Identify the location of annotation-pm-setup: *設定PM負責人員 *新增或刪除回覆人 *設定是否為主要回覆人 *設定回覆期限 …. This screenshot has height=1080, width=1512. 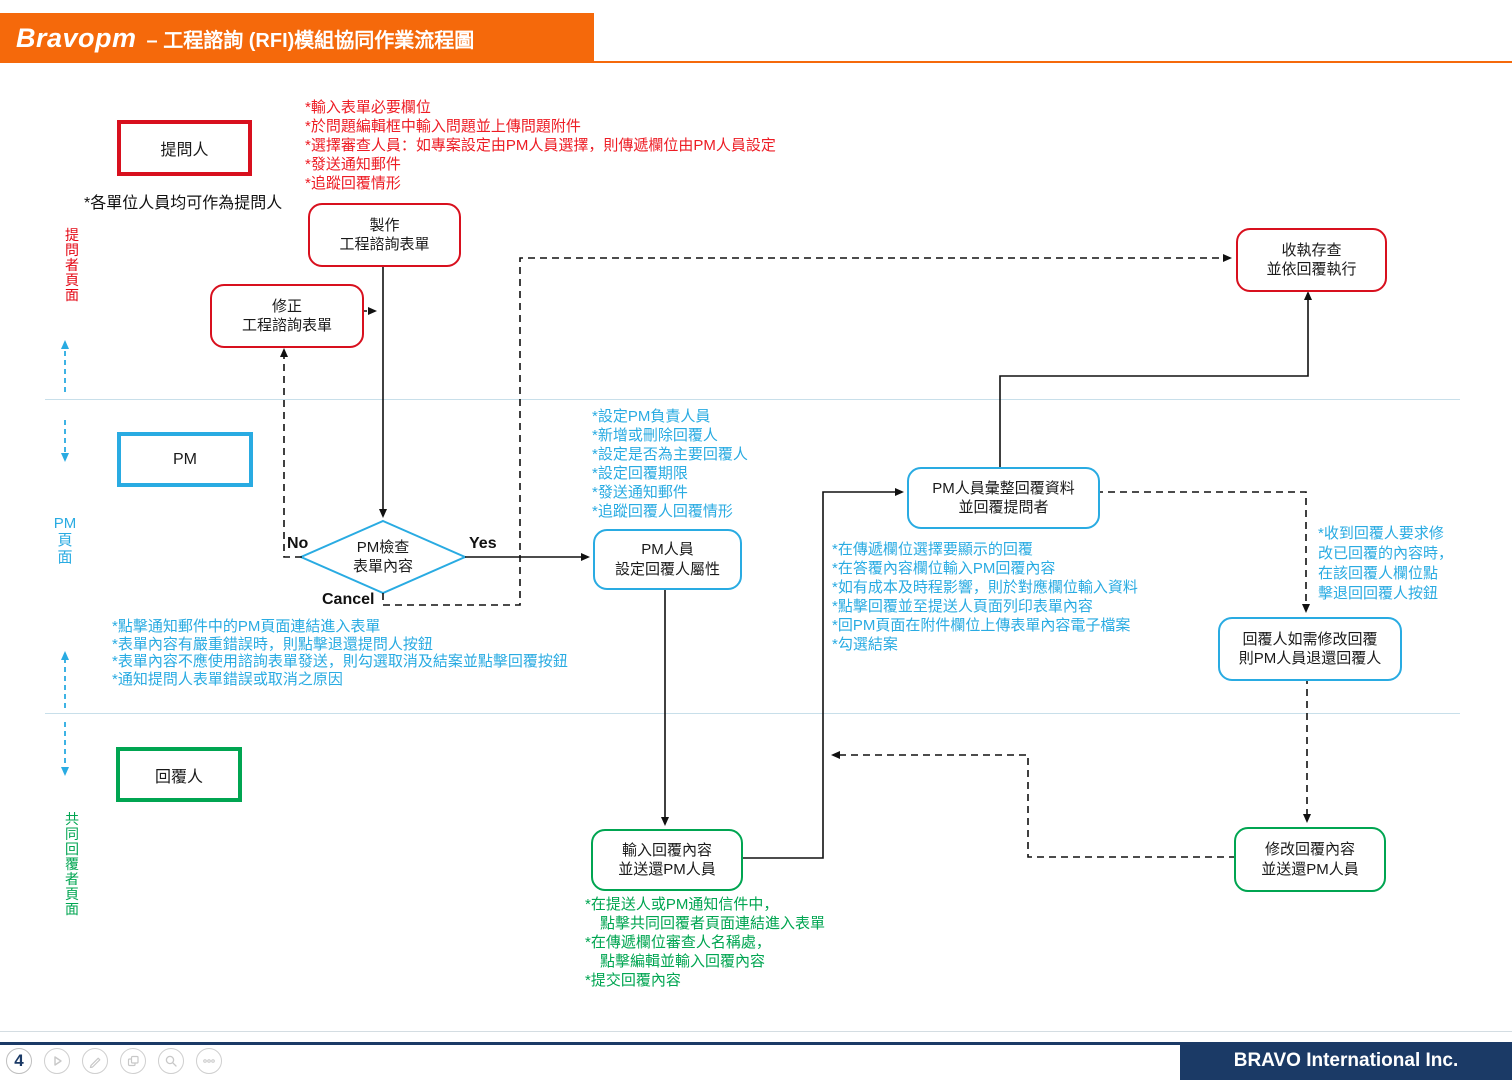
(670, 464).